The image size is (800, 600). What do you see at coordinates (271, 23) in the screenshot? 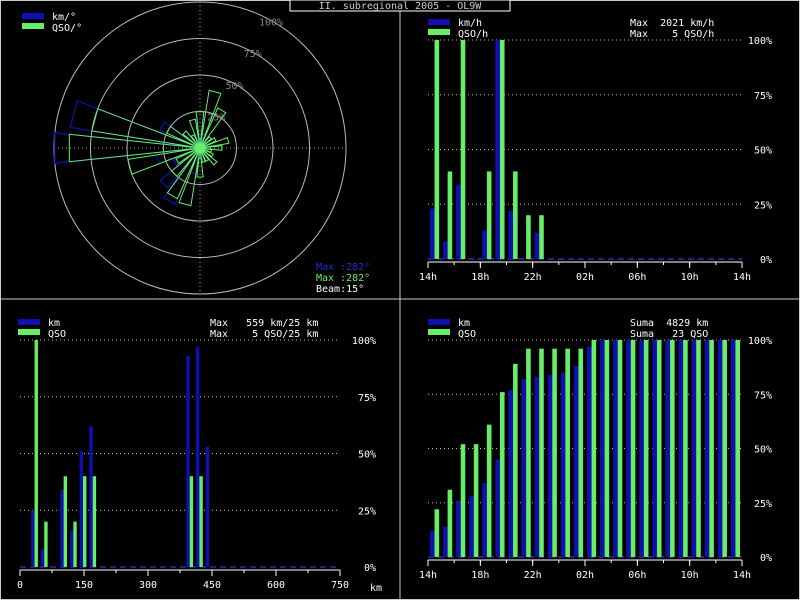
I see `polar-ring-label: 100%` at bounding box center [271, 23].